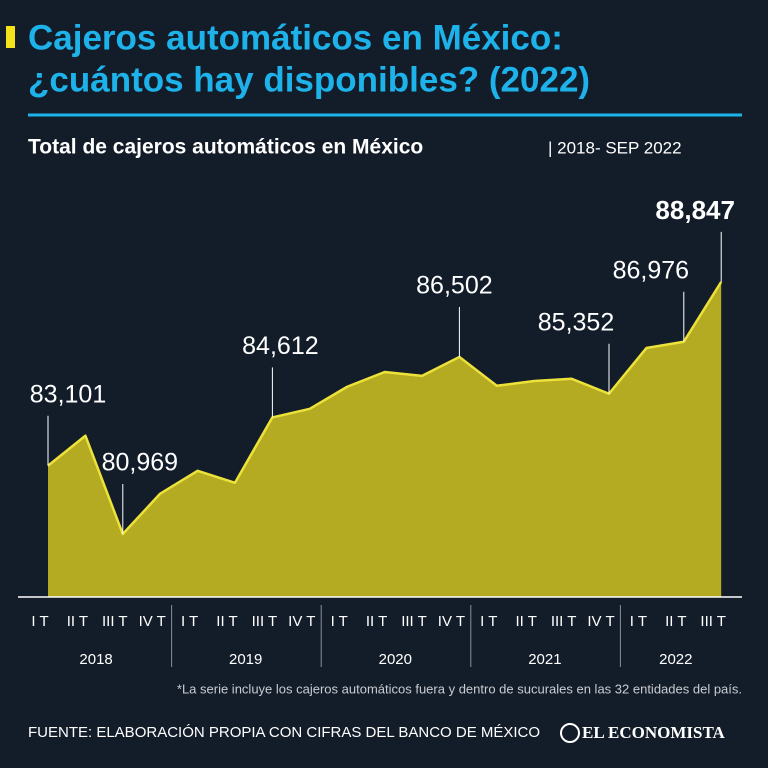  Describe the element at coordinates (68, 394) in the screenshot. I see `value-label: 83,101` at that location.